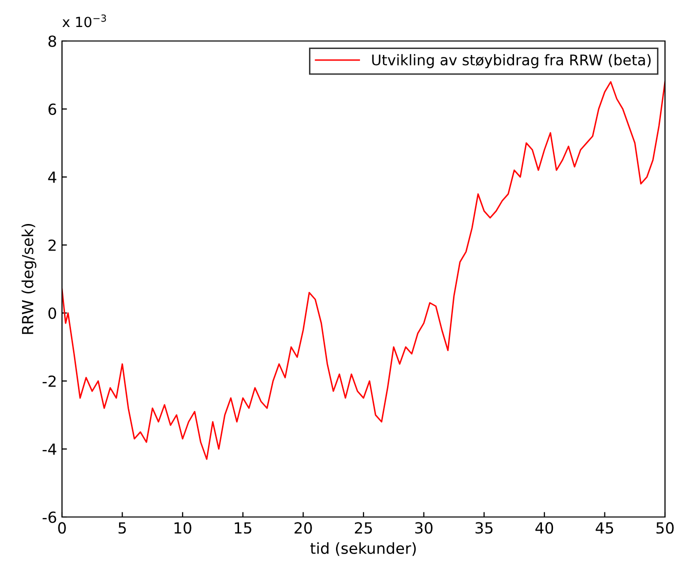  I want to click on x-tick-label: 5, so click(122, 528).